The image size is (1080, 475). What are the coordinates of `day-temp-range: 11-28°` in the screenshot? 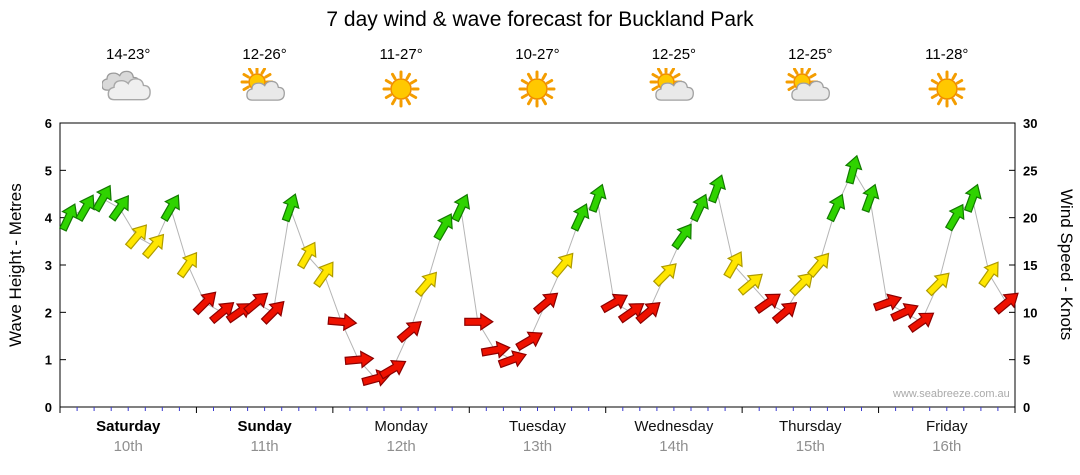 It's located at (947, 54).